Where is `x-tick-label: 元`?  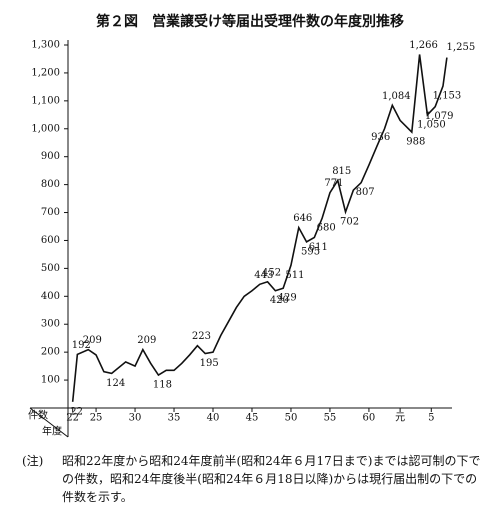
x-tick-label: 元 is located at coordinates (400, 418).